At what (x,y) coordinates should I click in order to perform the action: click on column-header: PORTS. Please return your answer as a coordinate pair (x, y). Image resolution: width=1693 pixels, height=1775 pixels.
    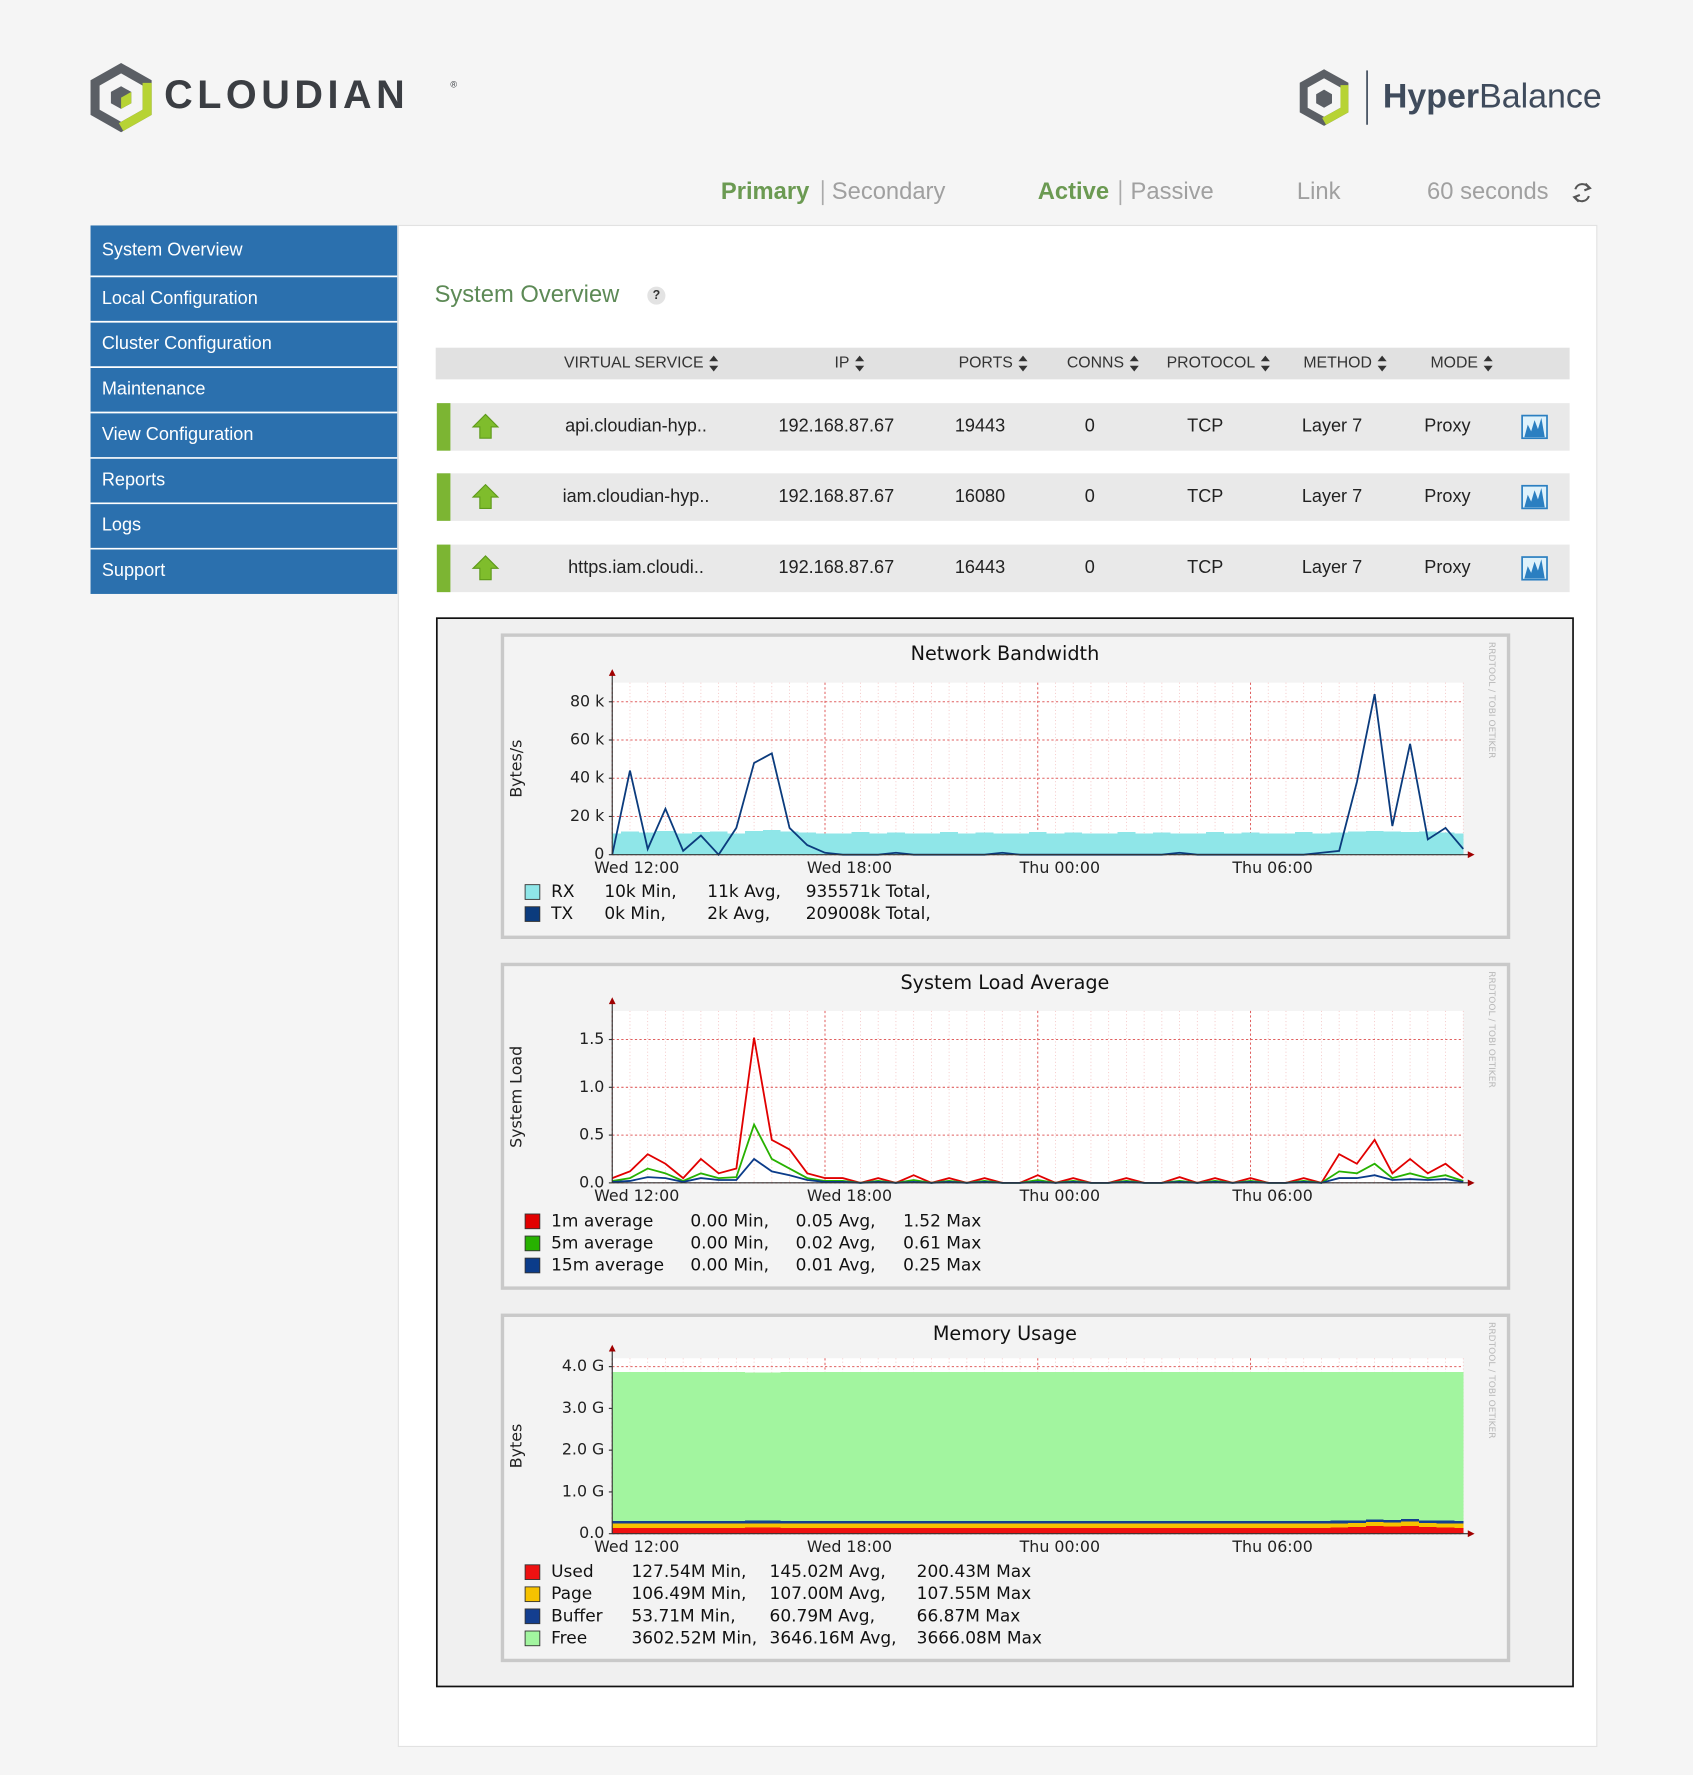
    Looking at the image, I should click on (986, 363).